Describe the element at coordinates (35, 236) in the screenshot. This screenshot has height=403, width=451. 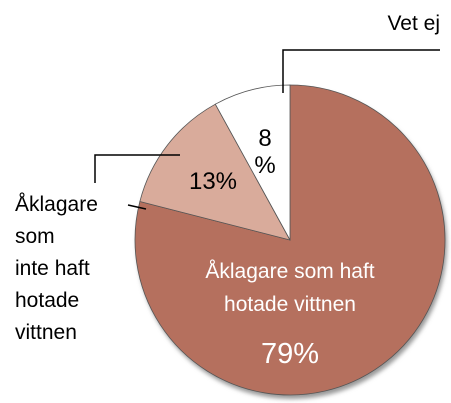
I see `label-line: som` at that location.